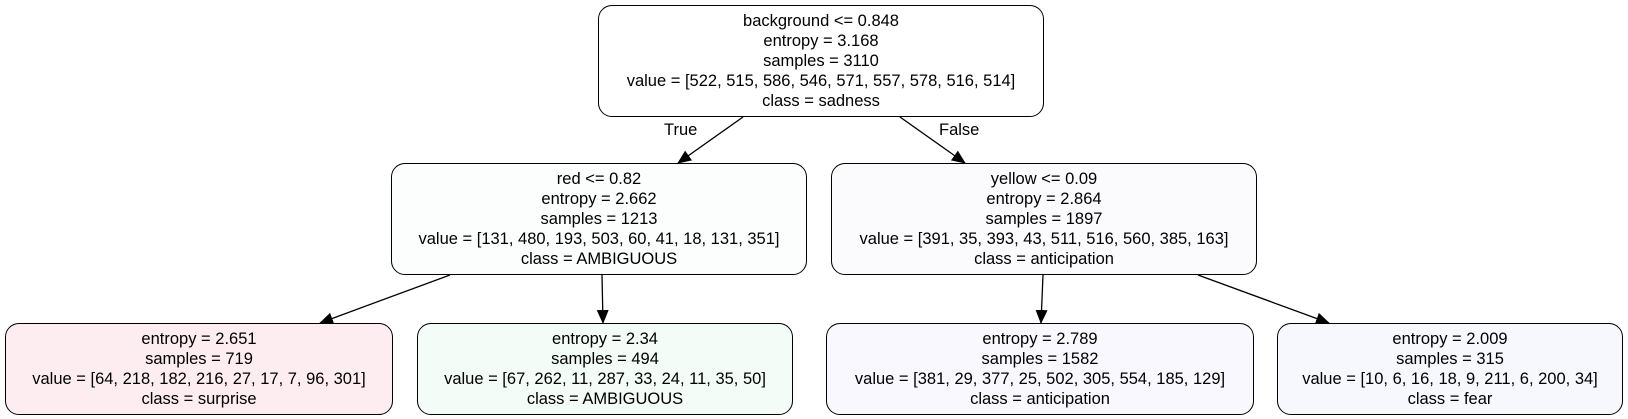 This screenshot has height=419, width=1628. I want to click on node-samples: samples = 494, so click(605, 359).